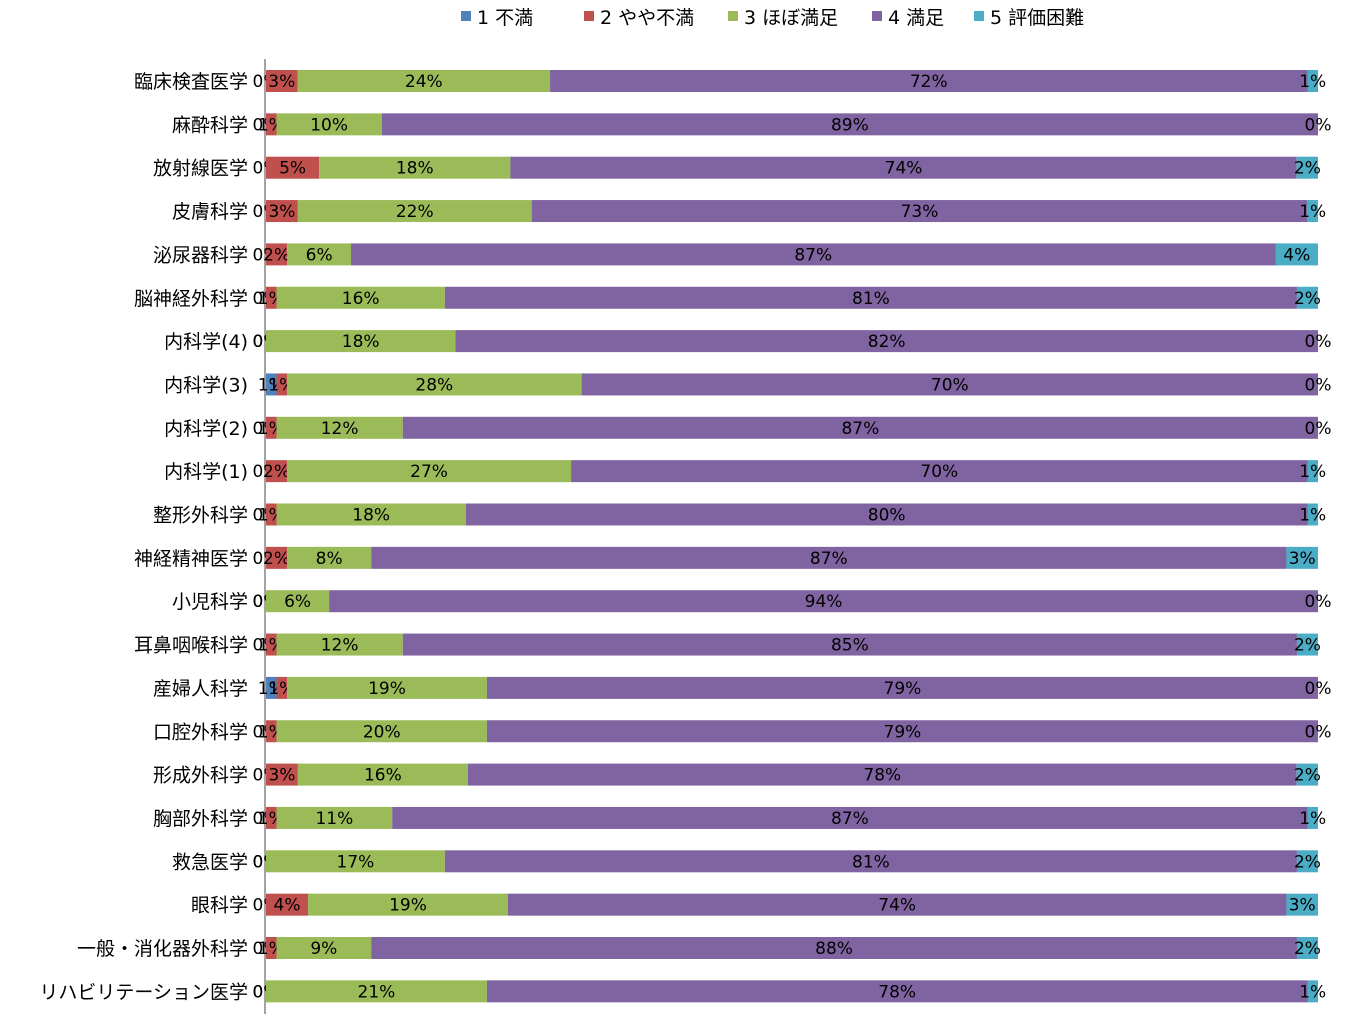 This screenshot has height=1032, width=1356. I want to click on data-label: 78%, so click(897, 992).